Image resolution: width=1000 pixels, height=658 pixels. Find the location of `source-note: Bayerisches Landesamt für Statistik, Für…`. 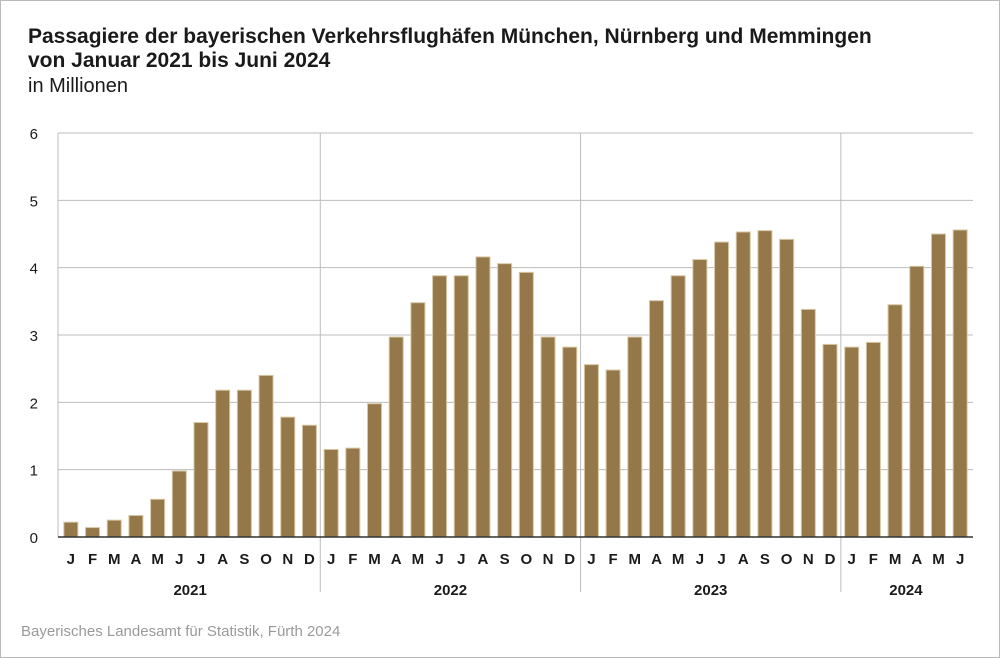

source-note: Bayerisches Landesamt für Statistik, Für… is located at coordinates (181, 631).